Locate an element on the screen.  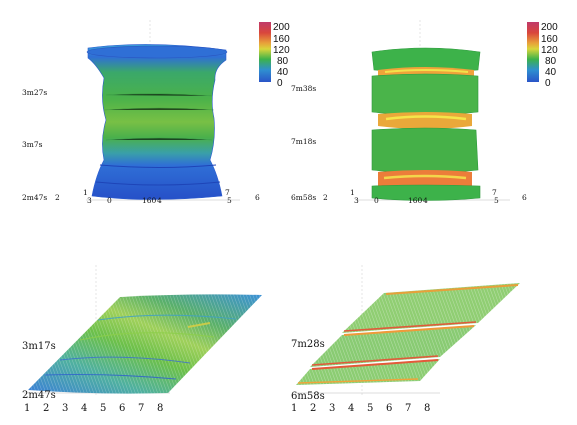
time-label: 7m18s is located at coordinates (304, 141).